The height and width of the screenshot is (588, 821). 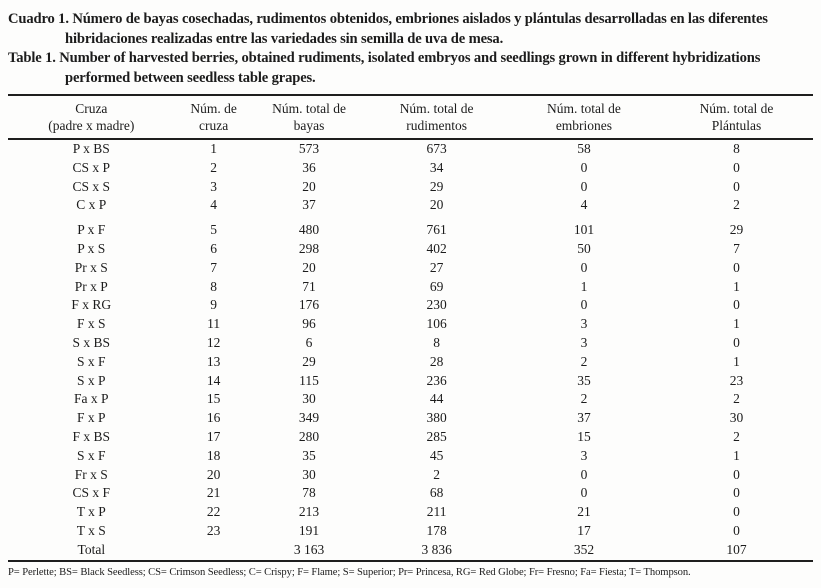 What do you see at coordinates (410, 287) in the screenshot?
I see `table-row: Pr x P 8 71 69 1 1` at bounding box center [410, 287].